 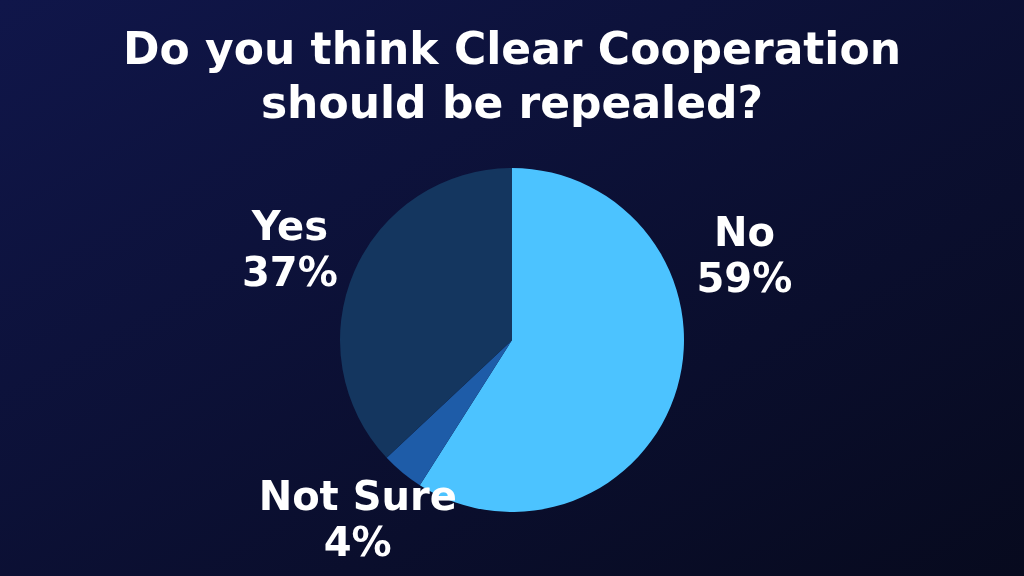 What do you see at coordinates (744, 232) in the screenshot?
I see `slice-label: No` at bounding box center [744, 232].